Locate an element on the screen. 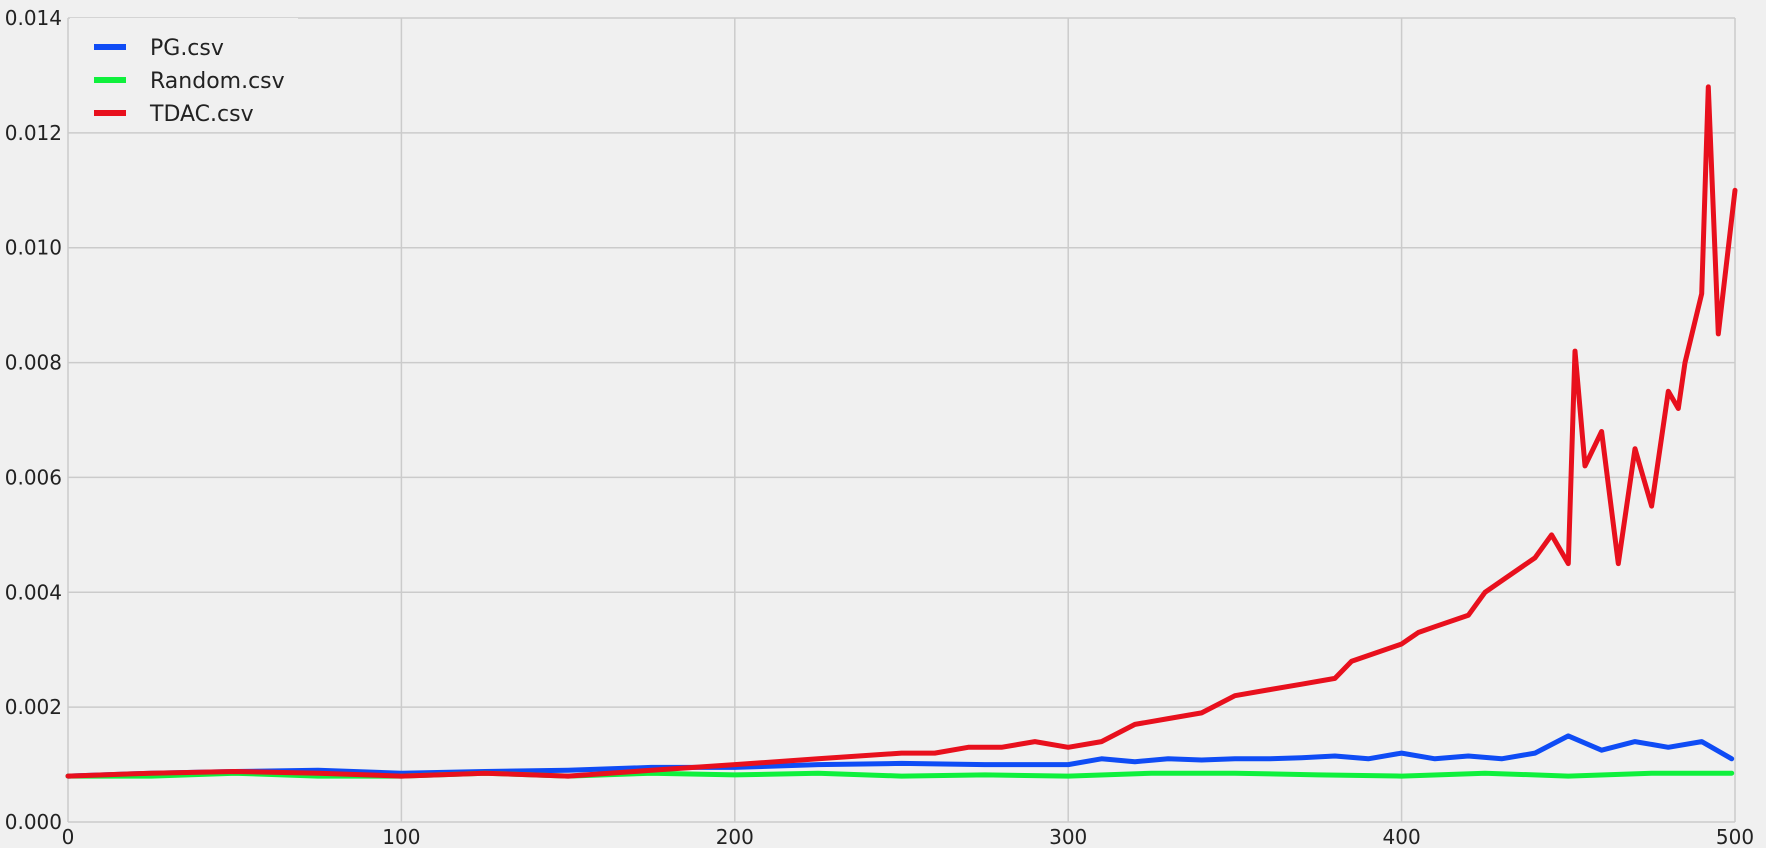  series-line-pg-csv is located at coordinates (900, 756).